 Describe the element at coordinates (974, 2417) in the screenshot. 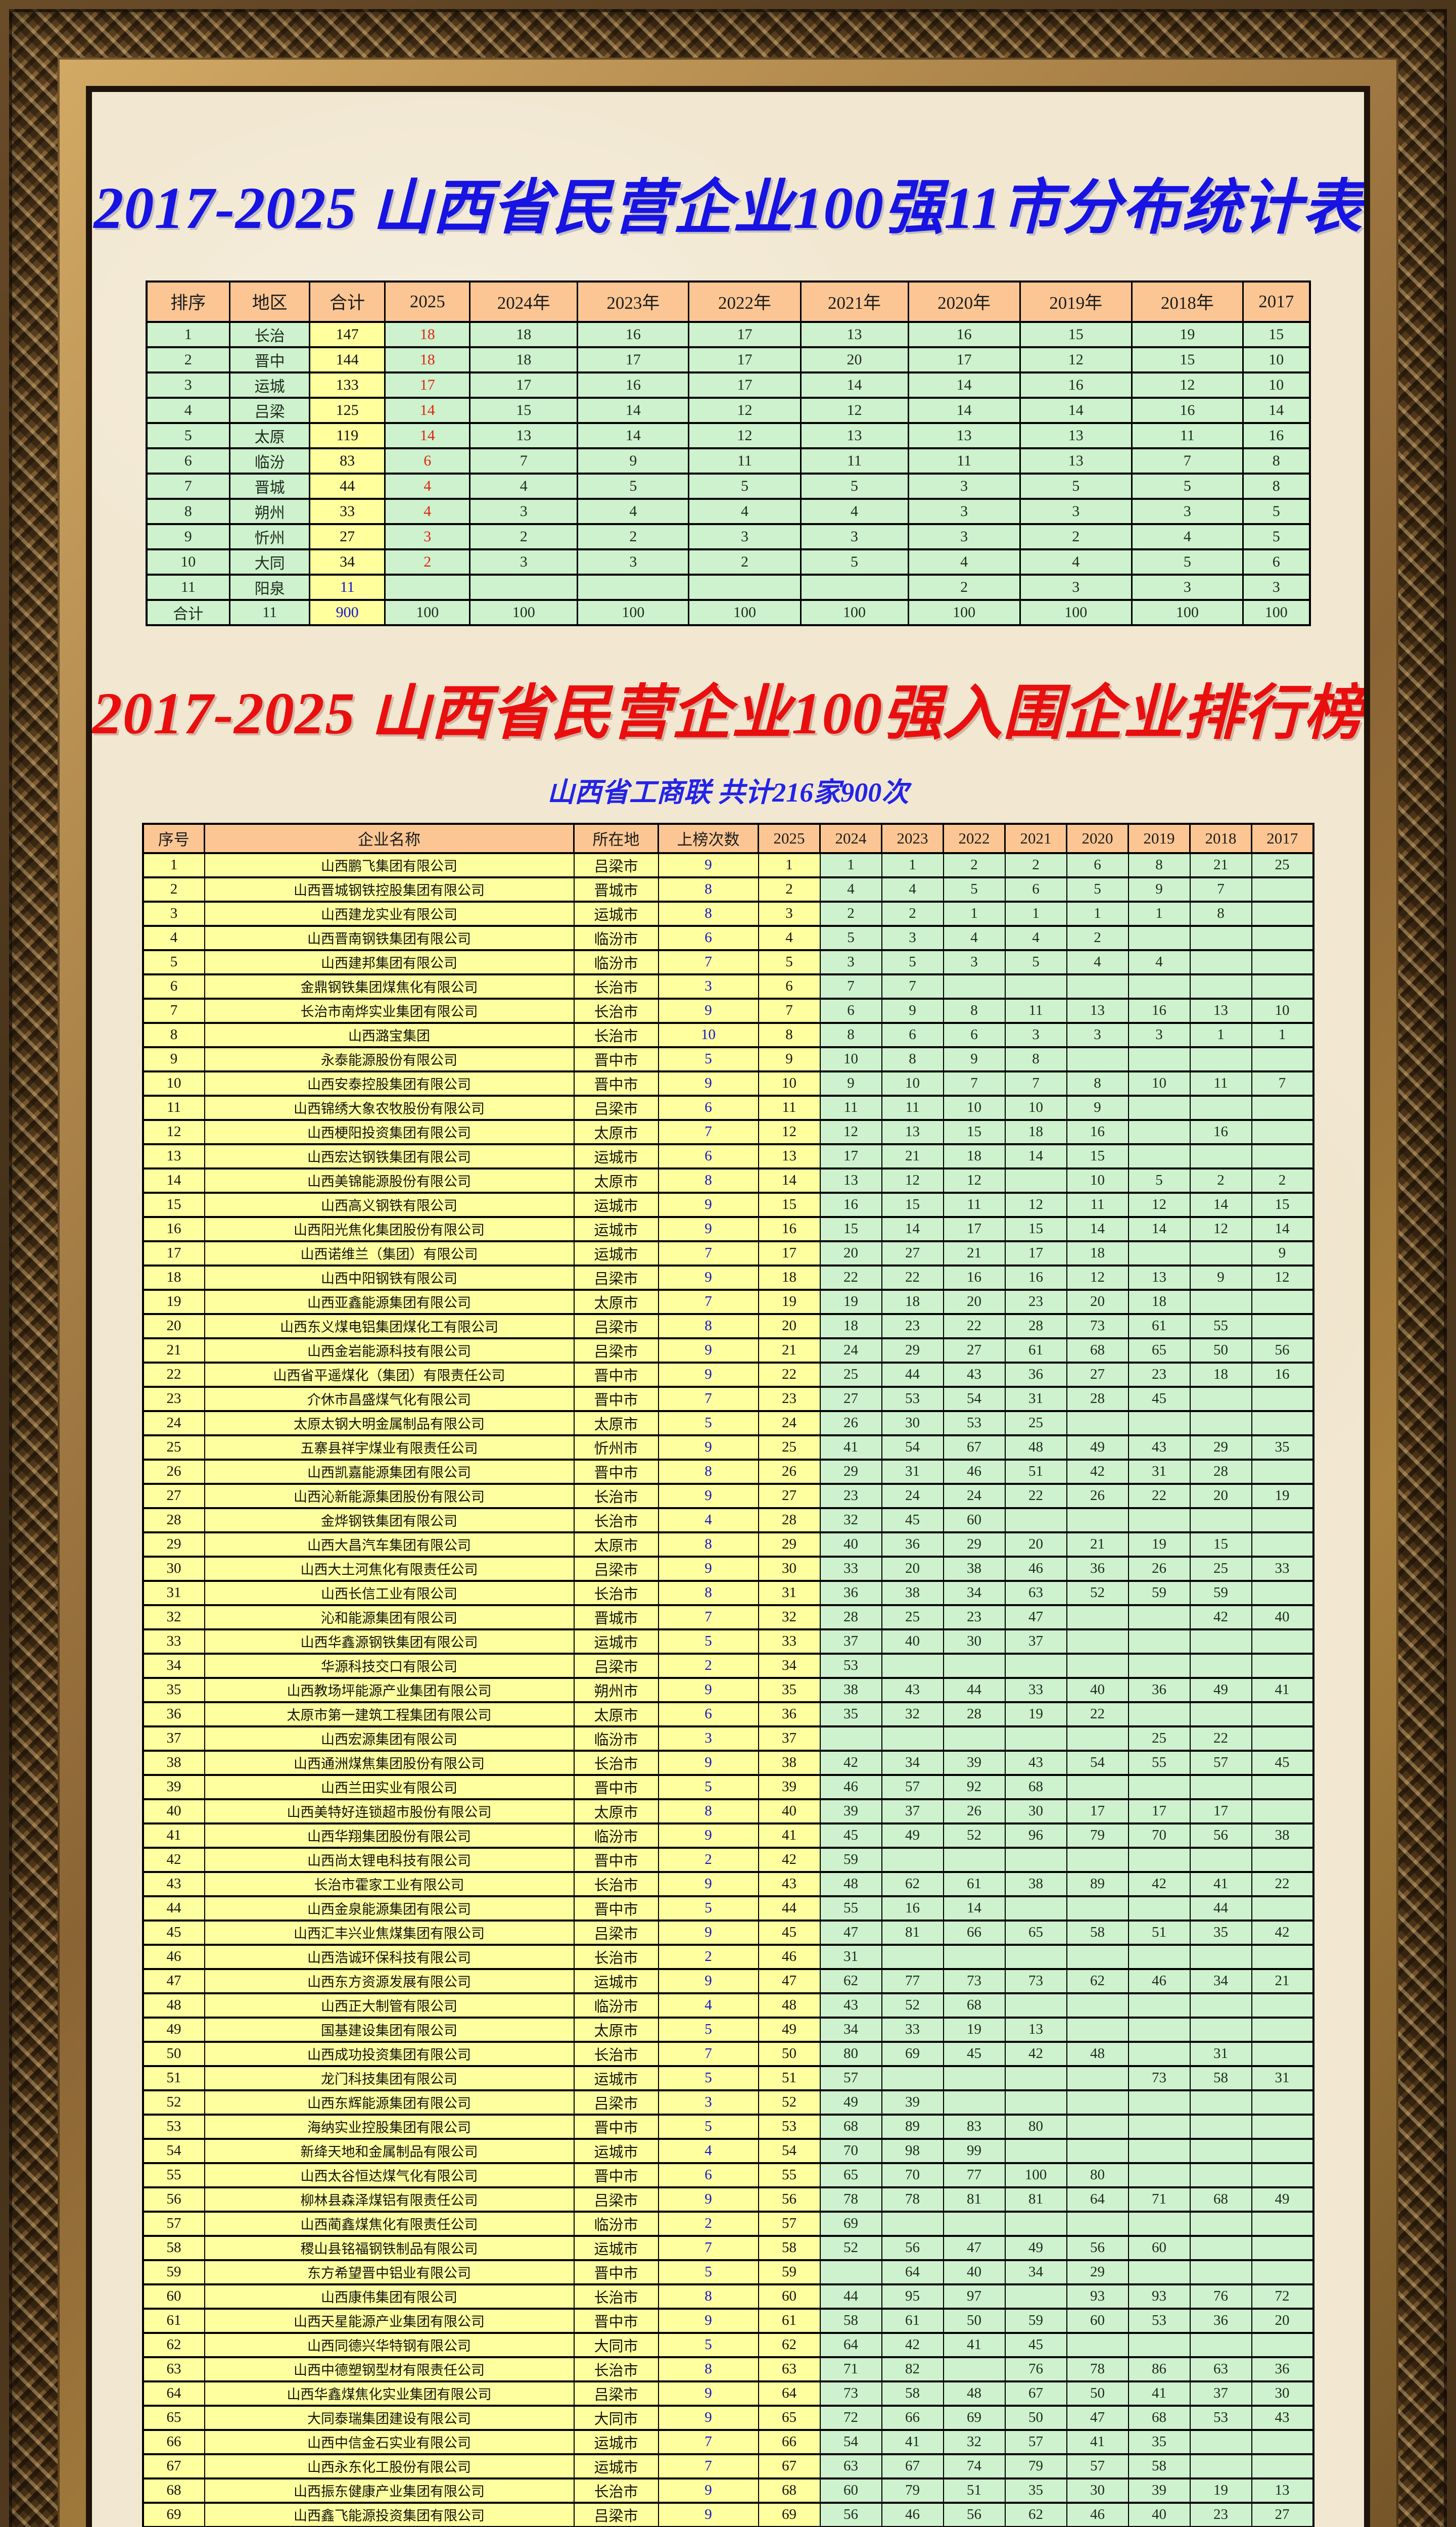

I see `table-cell: 69` at that location.